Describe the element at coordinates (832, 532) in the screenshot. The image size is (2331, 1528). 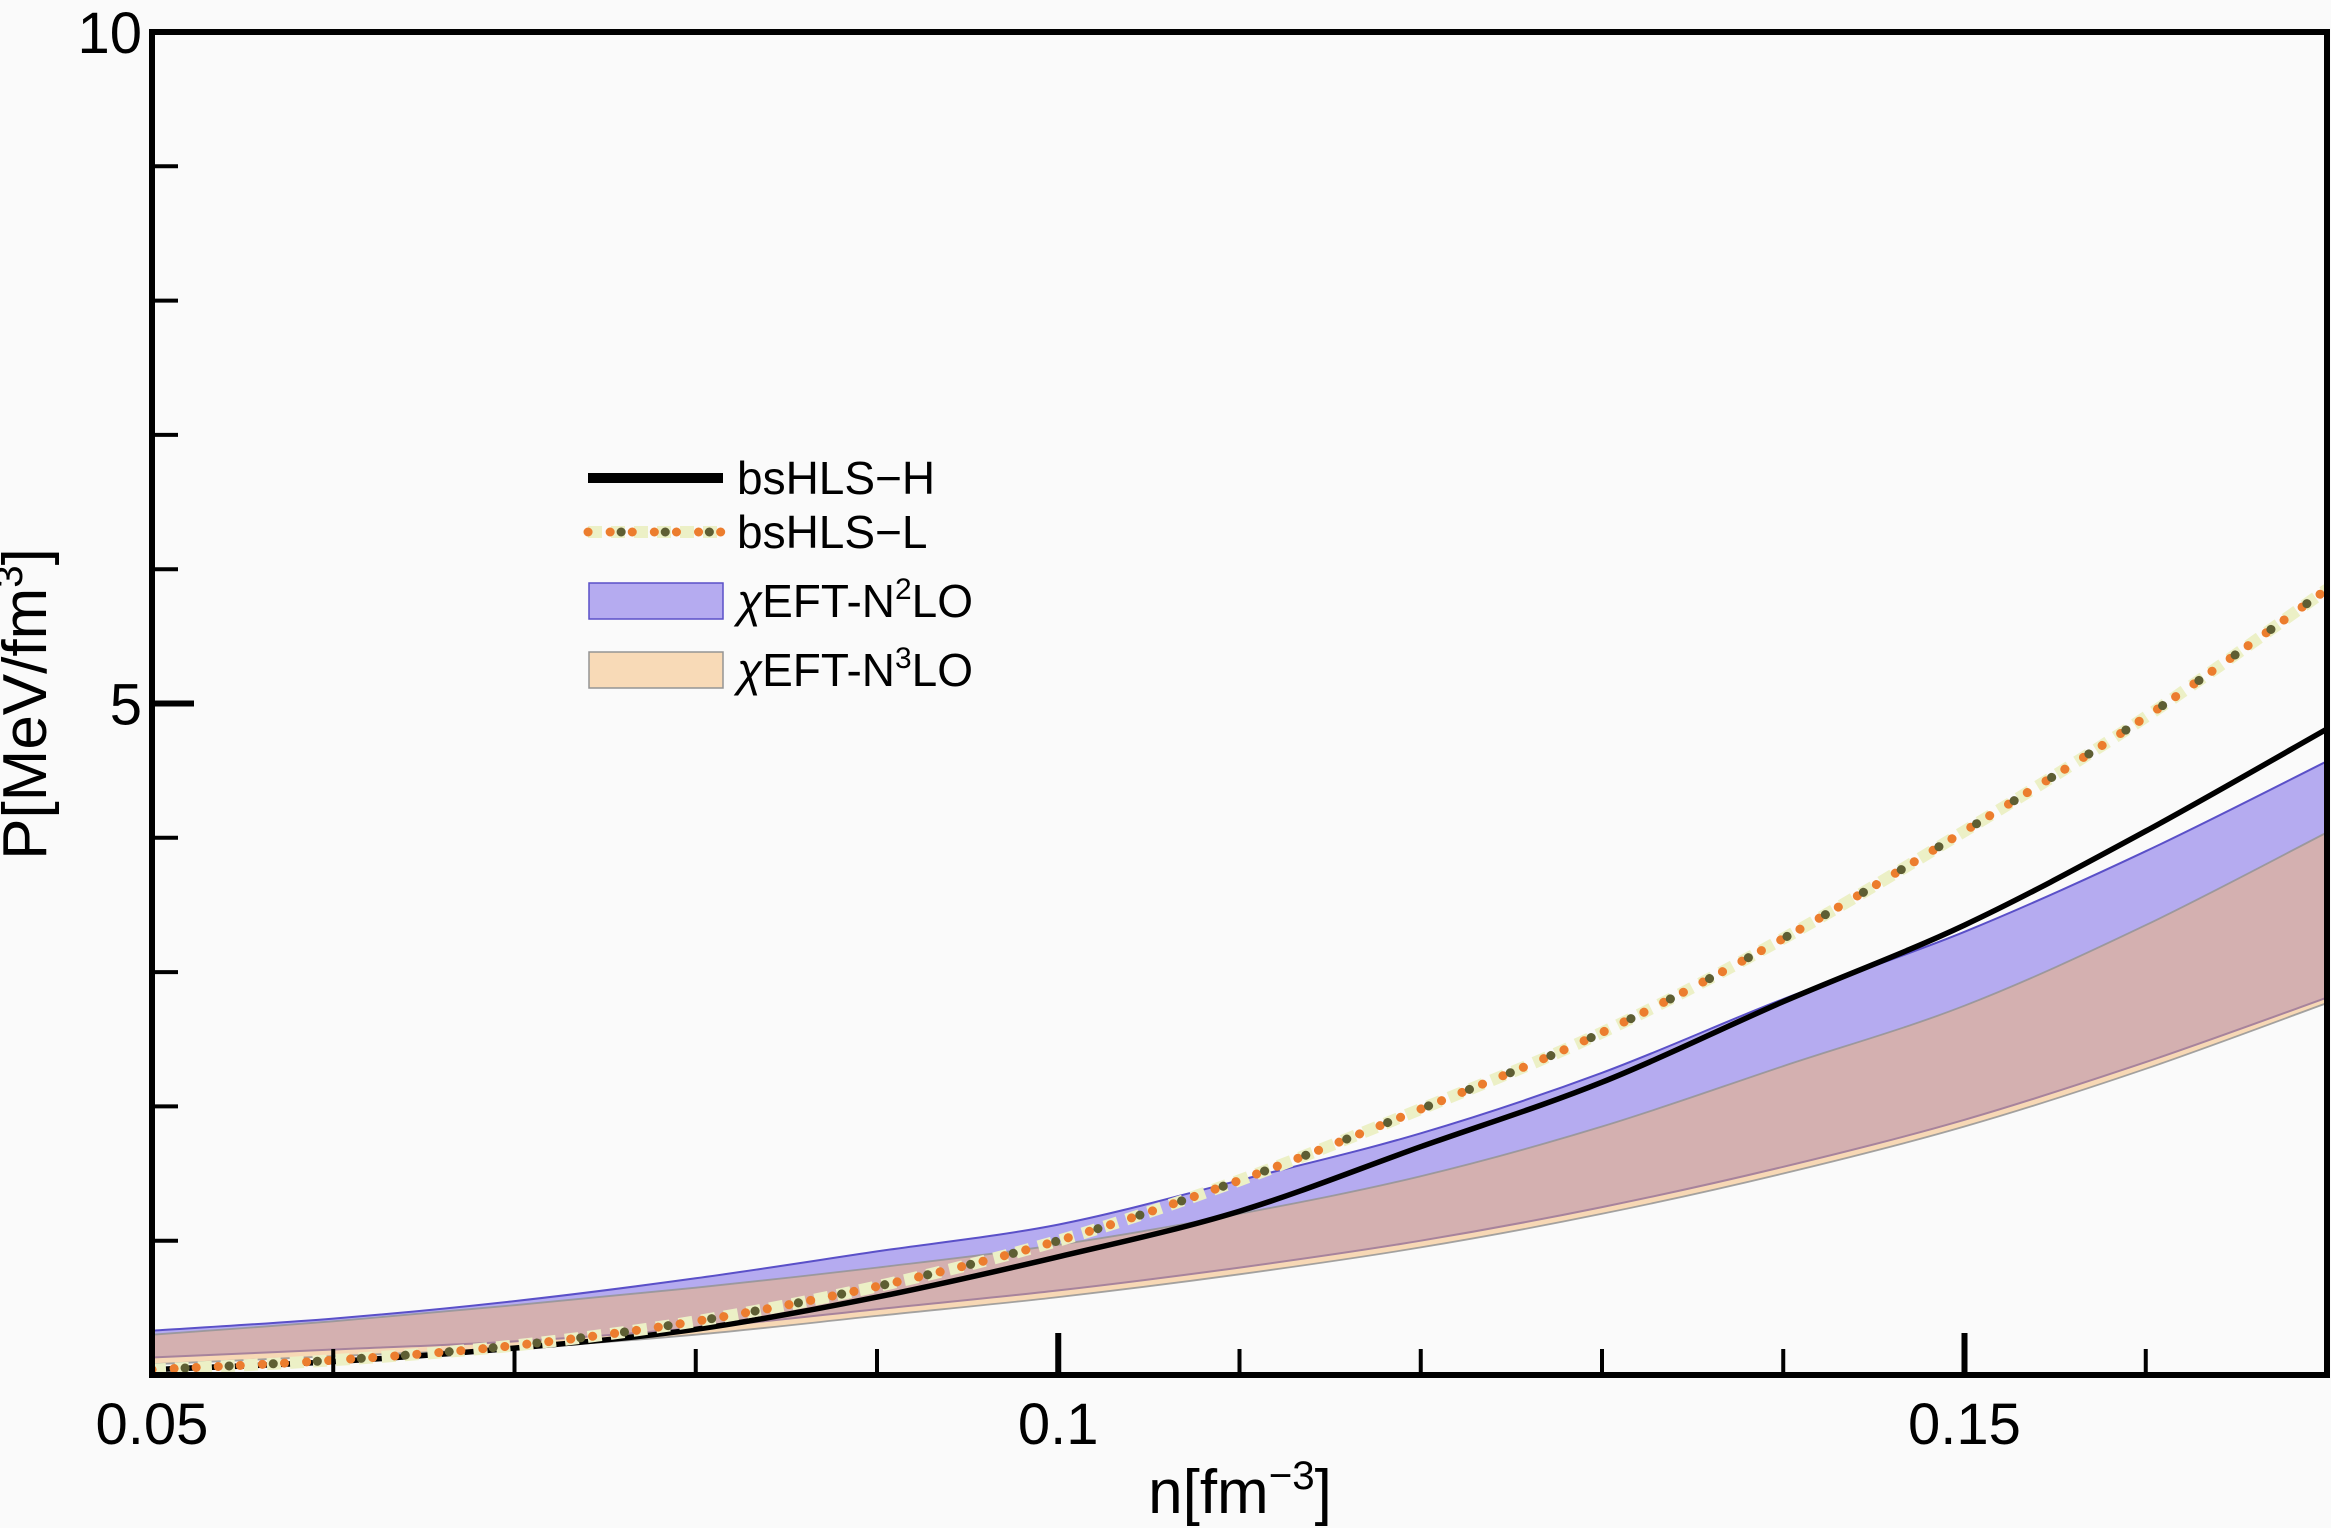
I see `legend-label-bshls-l: bsHLS−L` at that location.